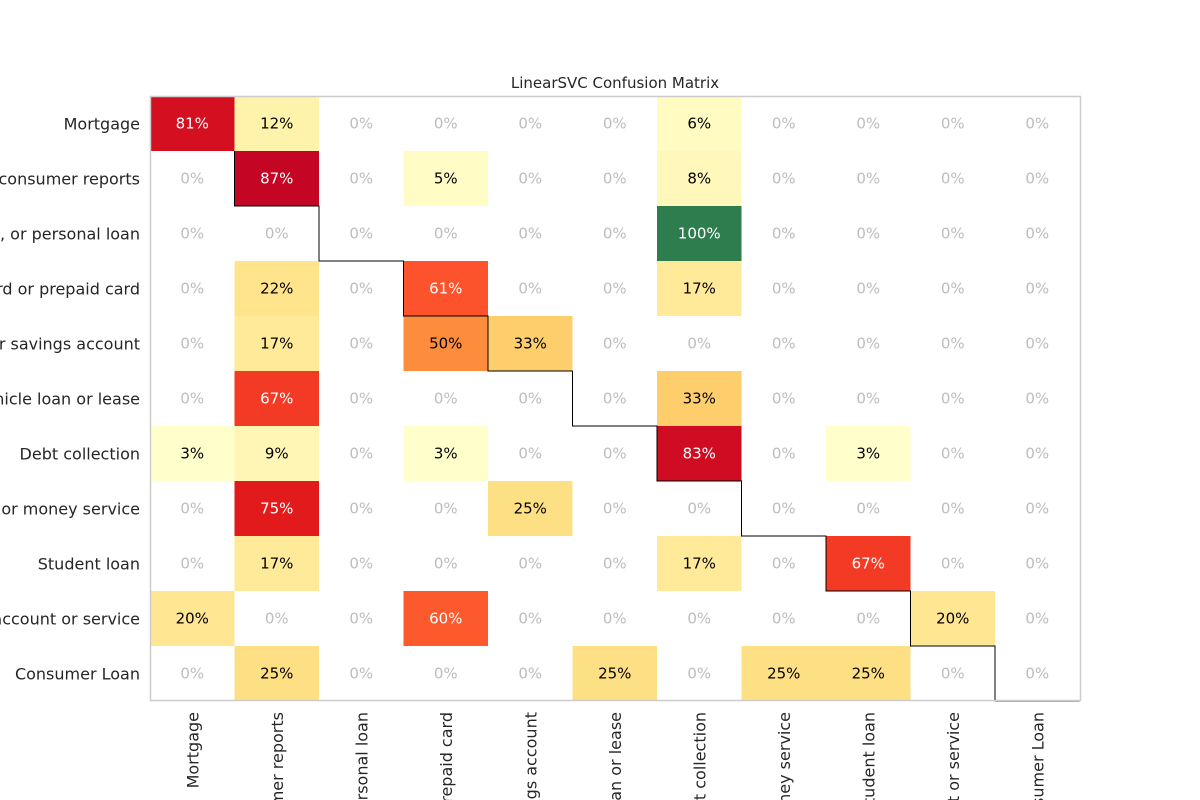 This screenshot has height=800, width=1200. Describe the element at coordinates (614, 674) in the screenshot. I see `cell-value-label: 25%` at that location.